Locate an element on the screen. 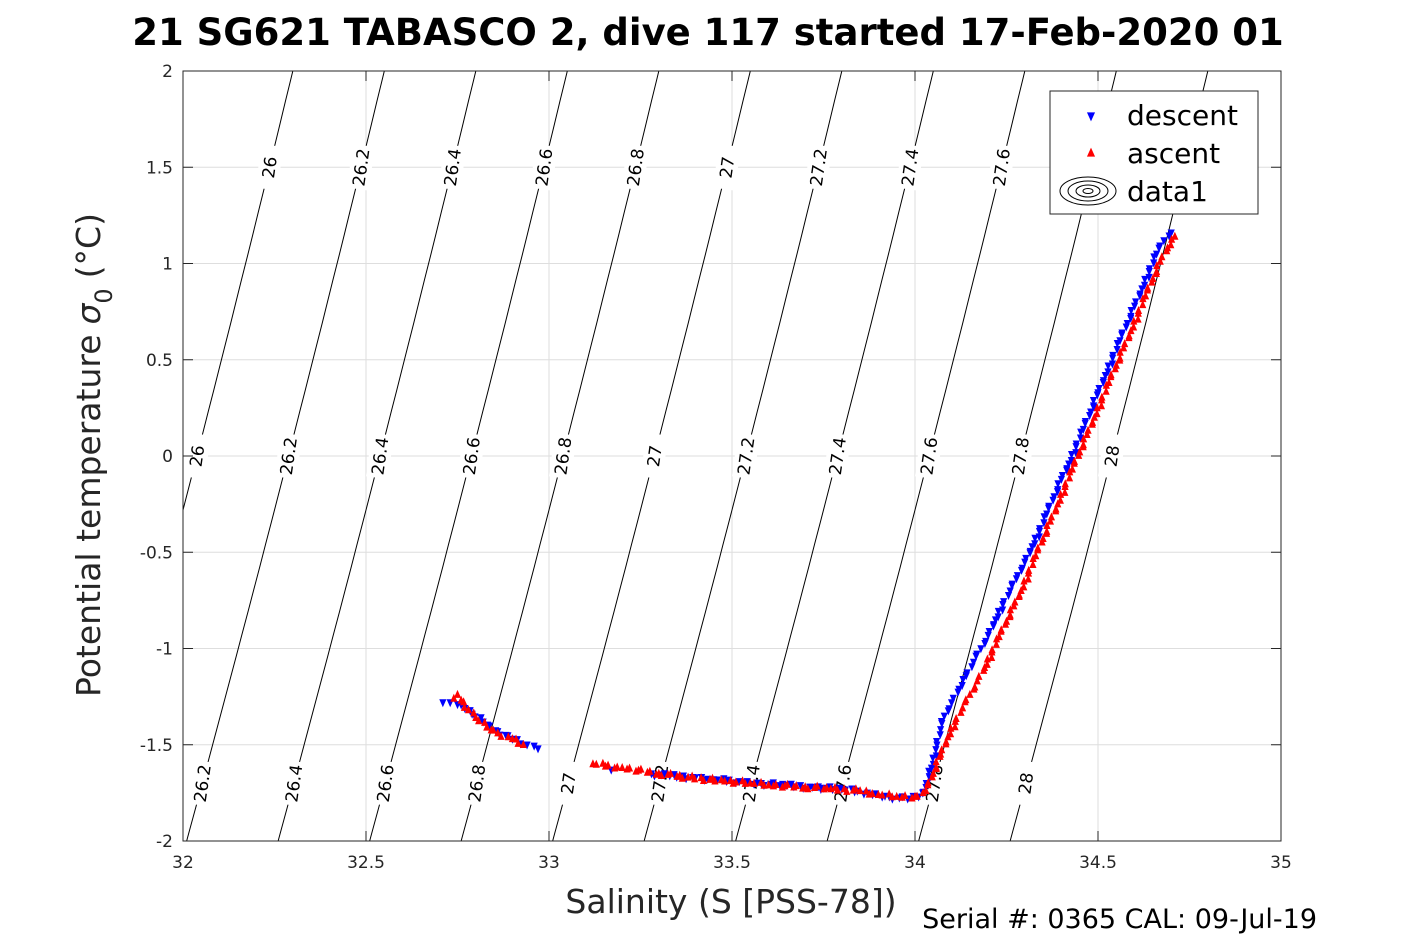  density-contour-label: 27 is located at coordinates (569, 783).